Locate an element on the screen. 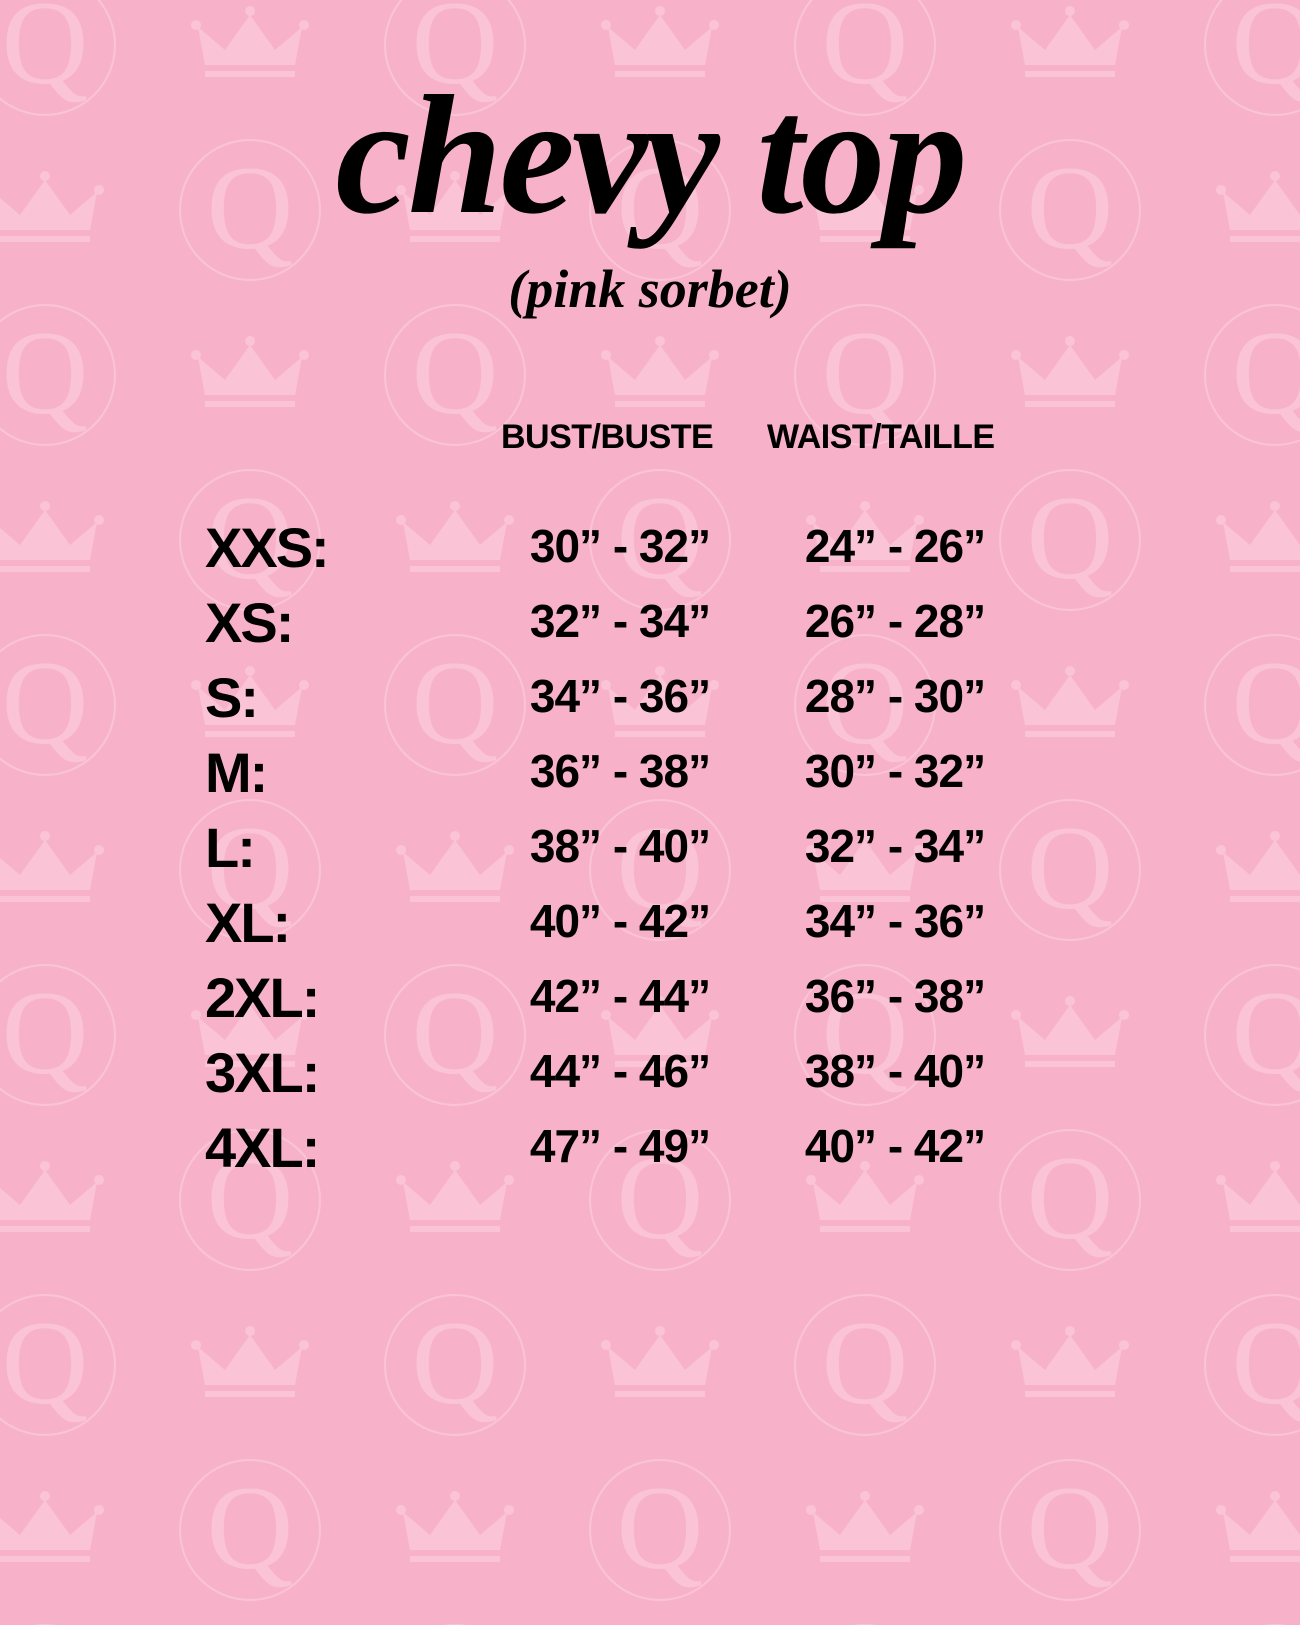 The width and height of the screenshot is (1300, 1625). size-label: M: is located at coordinates (236, 772).